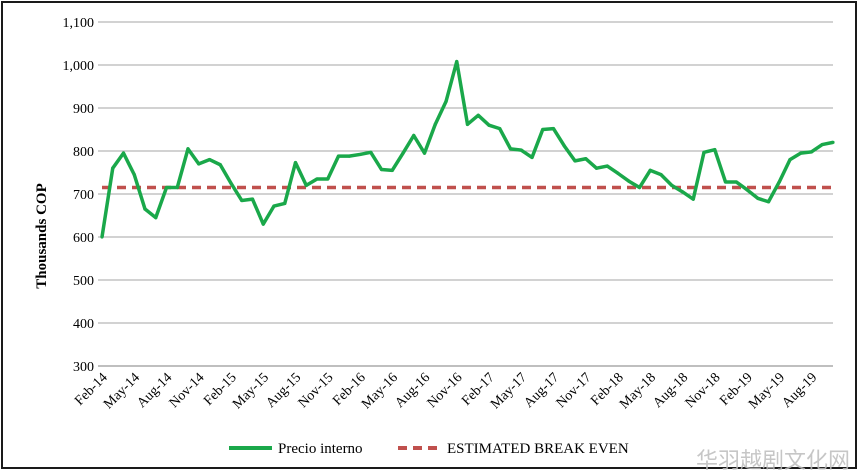 The height and width of the screenshot is (473, 862). What do you see at coordinates (83, 238) in the screenshot?
I see `y-tick-label: 600` at bounding box center [83, 238].